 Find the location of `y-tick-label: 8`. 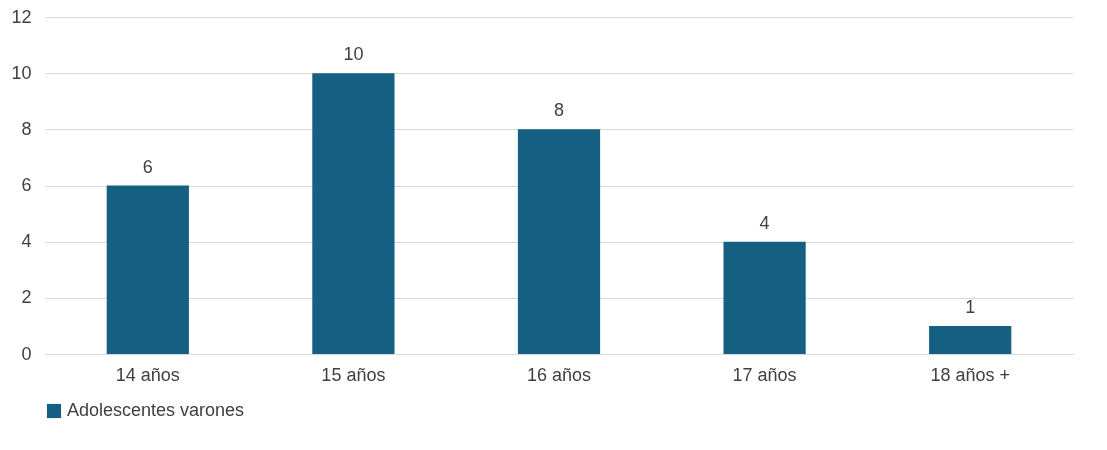

y-tick-label: 8 is located at coordinates (26, 128).